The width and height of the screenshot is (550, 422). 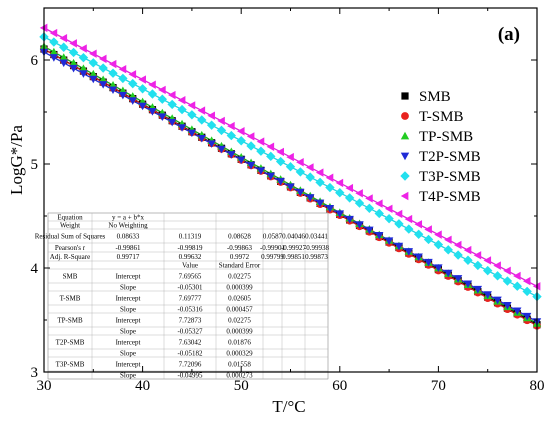 What do you see at coordinates (239, 353) in the screenshot?
I see `table-cell: 0.000329` at bounding box center [239, 353].